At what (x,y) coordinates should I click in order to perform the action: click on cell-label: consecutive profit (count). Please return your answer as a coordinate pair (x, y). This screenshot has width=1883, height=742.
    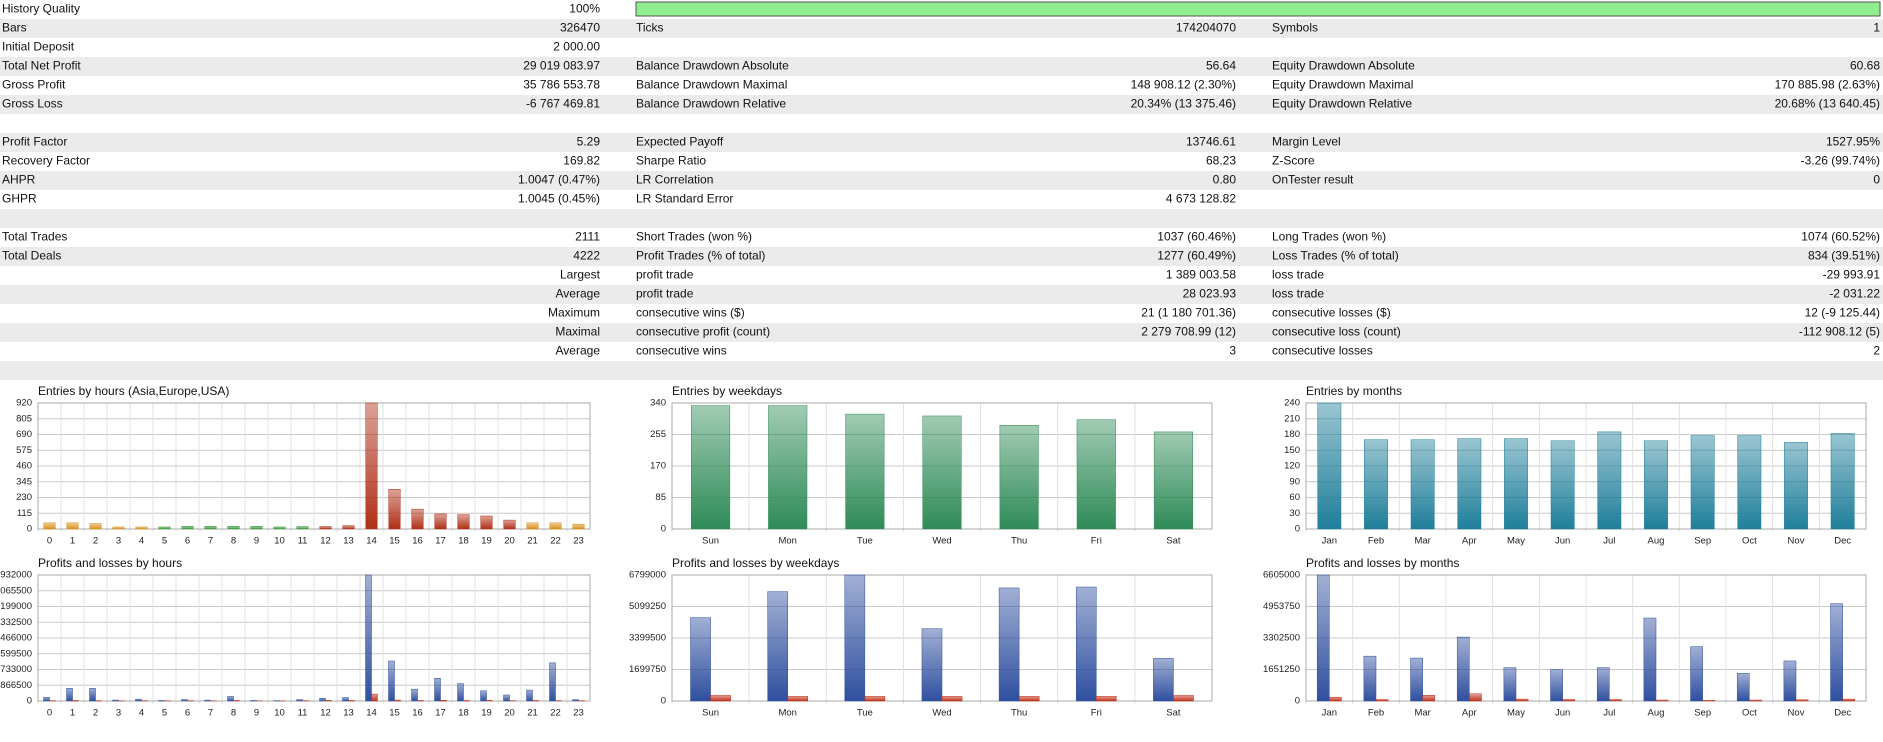
    Looking at the image, I should click on (703, 332).